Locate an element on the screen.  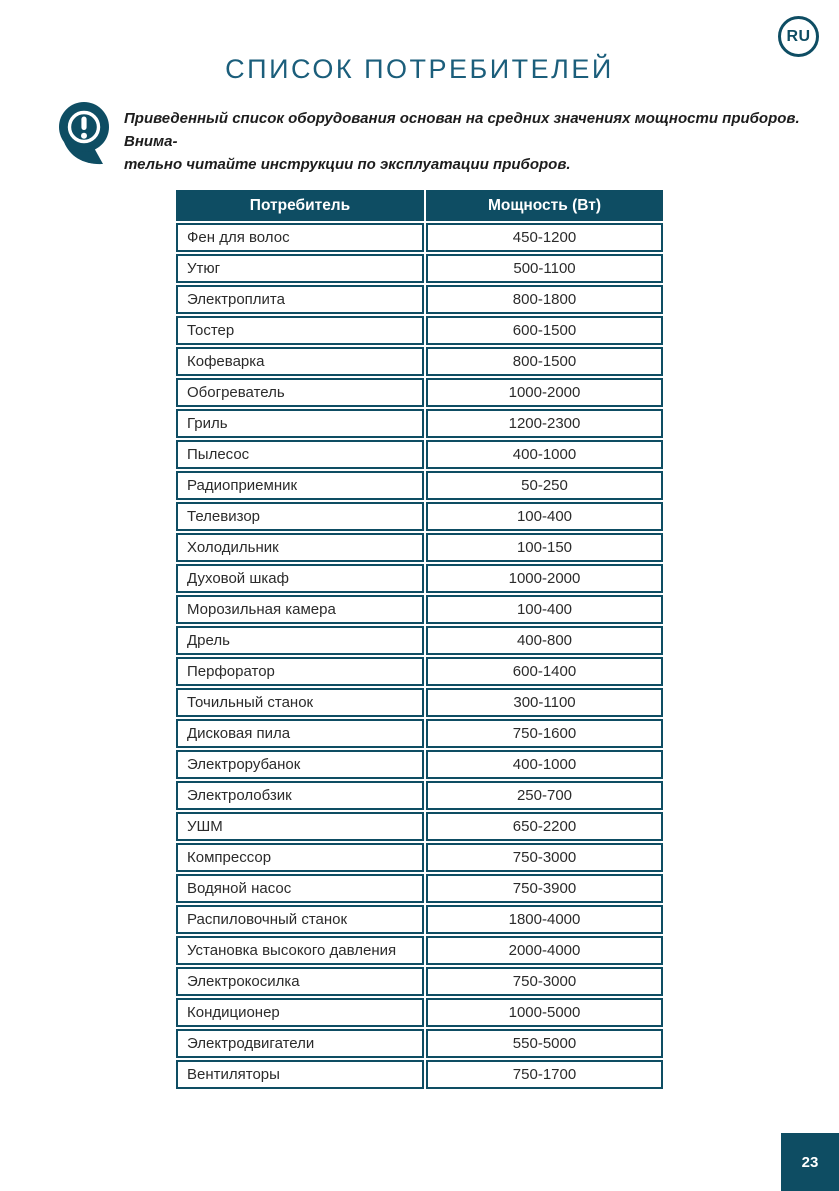
table-row: Распиловочный станок 1800-4000 is located at coordinates (419, 919).